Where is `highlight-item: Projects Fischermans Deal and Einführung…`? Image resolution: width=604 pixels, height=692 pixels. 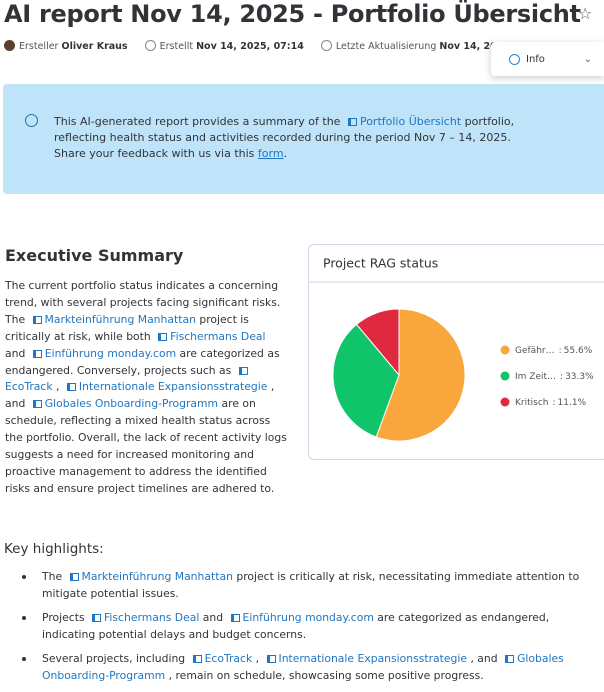 highlight-item: Projects Fischermans Deal and Einführung… is located at coordinates (307, 626).